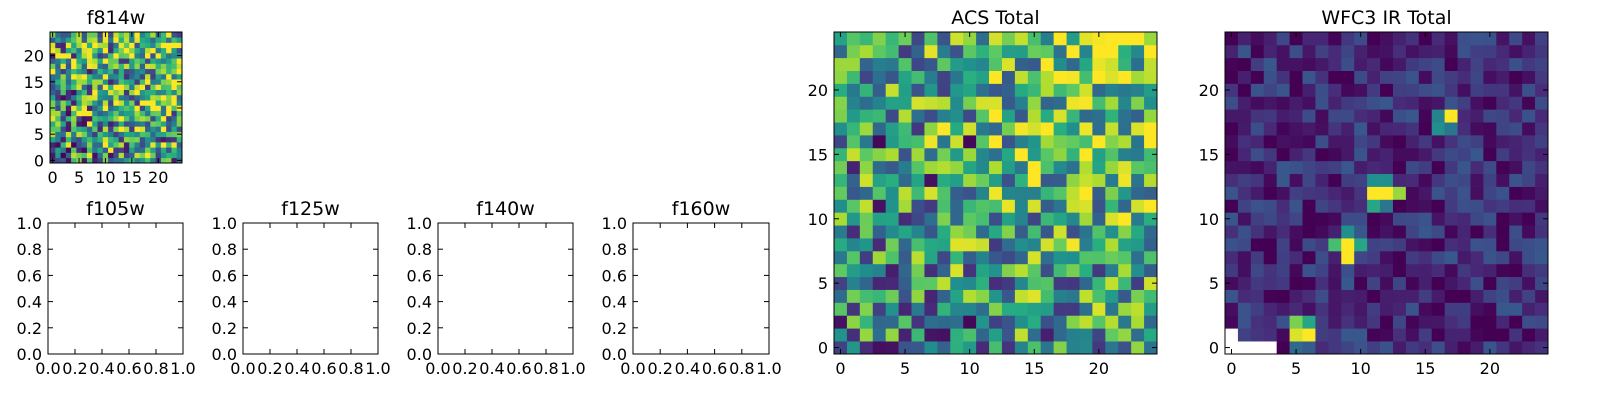  I want to click on x-tick-label: 0.6, so click(128, 368).